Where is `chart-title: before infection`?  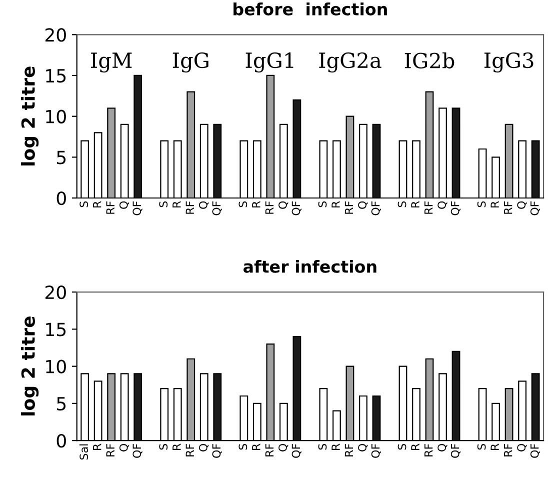
chart-title: before infection is located at coordinates (310, 9).